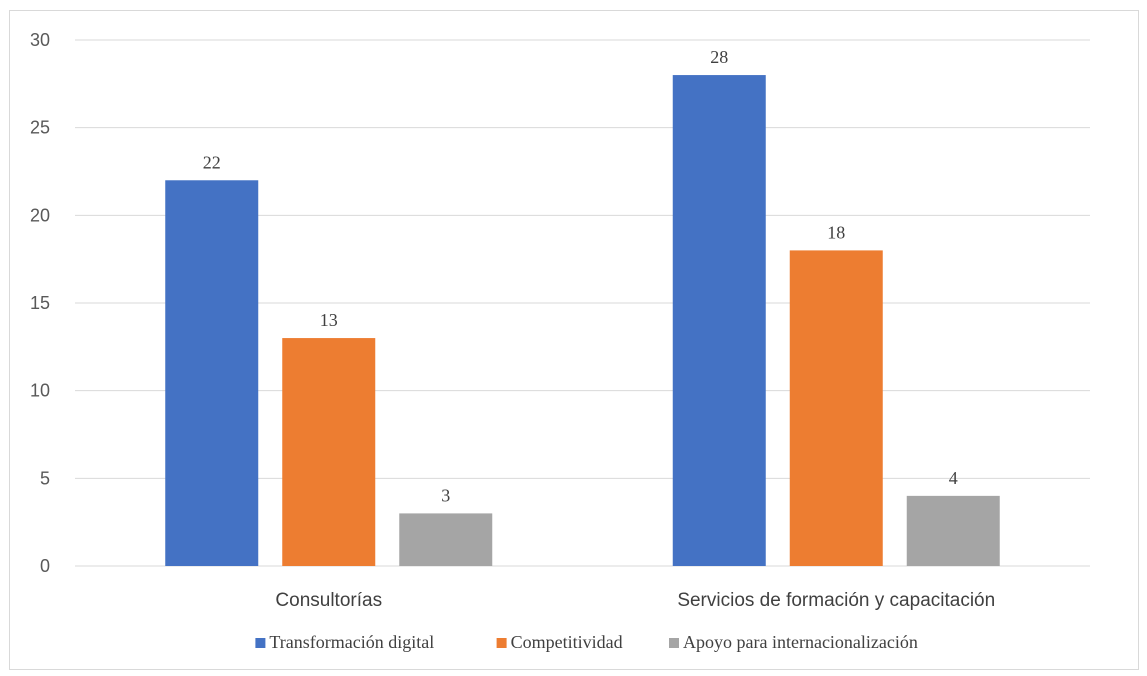 The image size is (1147, 676). What do you see at coordinates (40, 391) in the screenshot?
I see `y-tick-label: 10` at bounding box center [40, 391].